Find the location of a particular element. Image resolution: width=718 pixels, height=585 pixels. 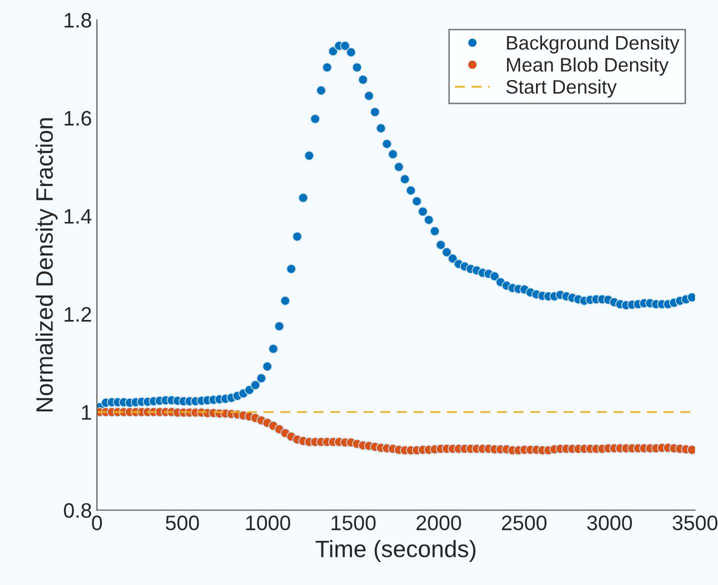

x-tick-label: 2000 is located at coordinates (439, 523).